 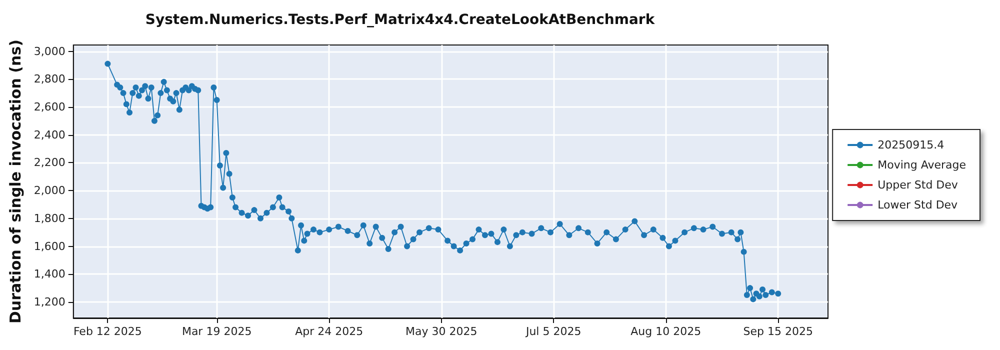 I want to click on legend-label: Lower Std Dev, so click(x=918, y=205).